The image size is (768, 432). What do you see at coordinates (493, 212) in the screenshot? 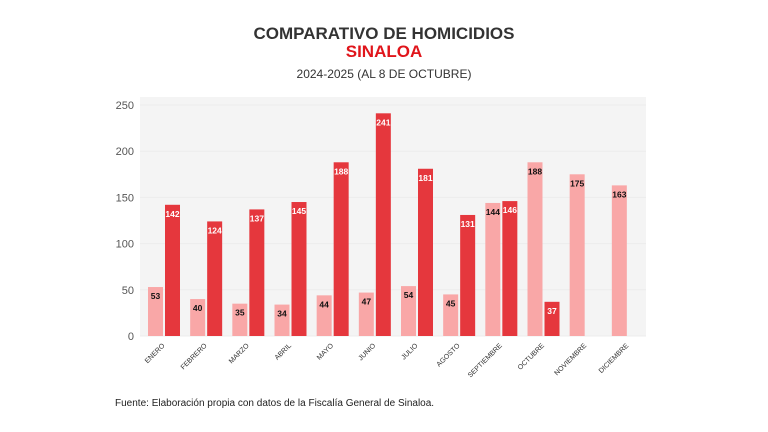
I see `data-label: 144` at bounding box center [493, 212].